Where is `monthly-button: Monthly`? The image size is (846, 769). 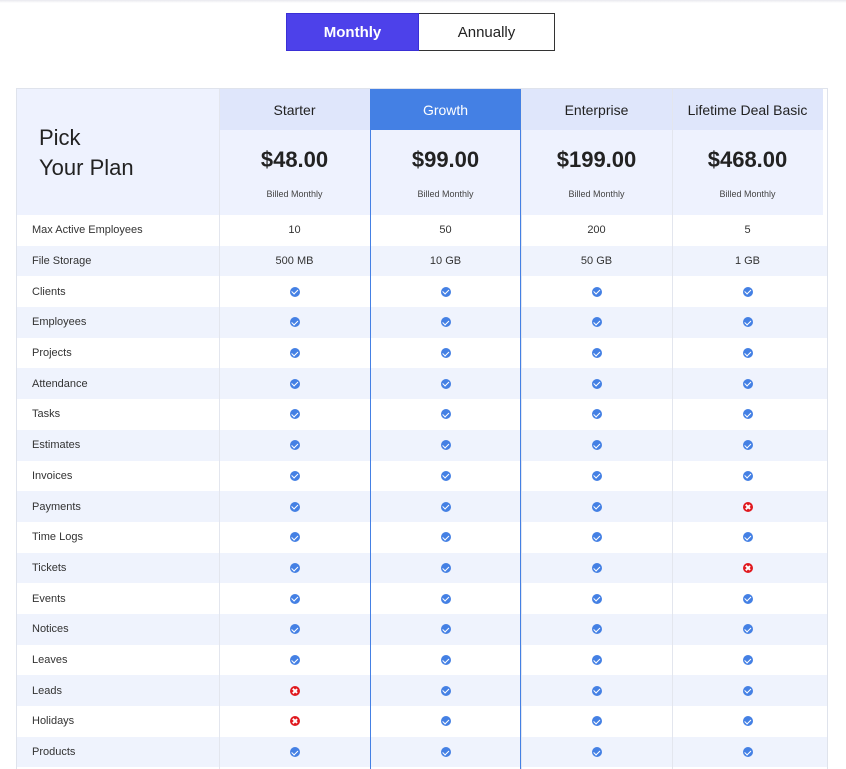
monthly-button: Monthly is located at coordinates (352, 32).